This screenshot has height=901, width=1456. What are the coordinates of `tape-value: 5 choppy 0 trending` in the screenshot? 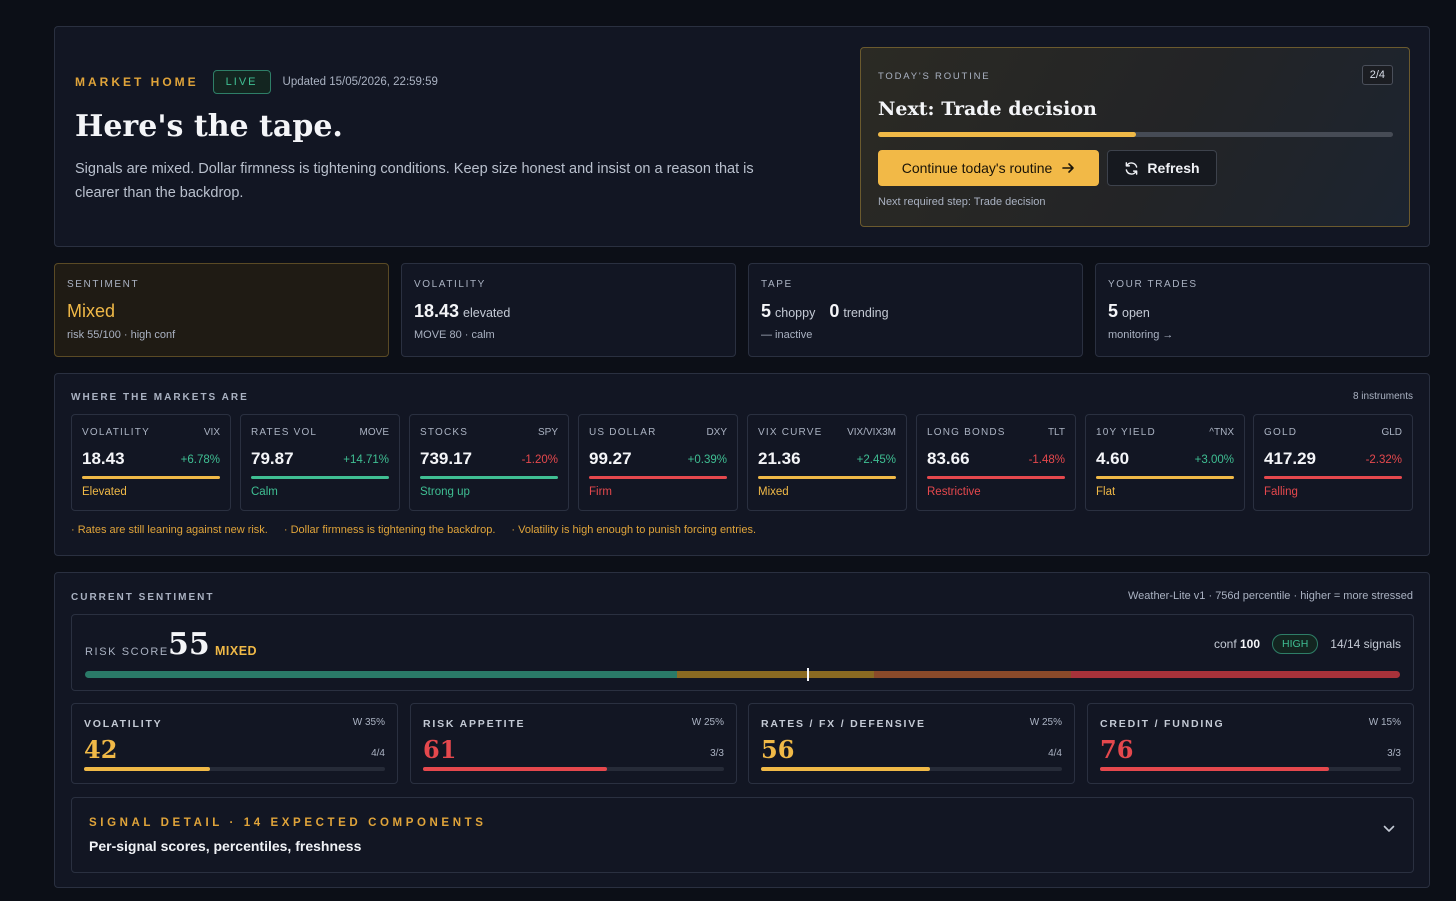 It's located at (830, 311).